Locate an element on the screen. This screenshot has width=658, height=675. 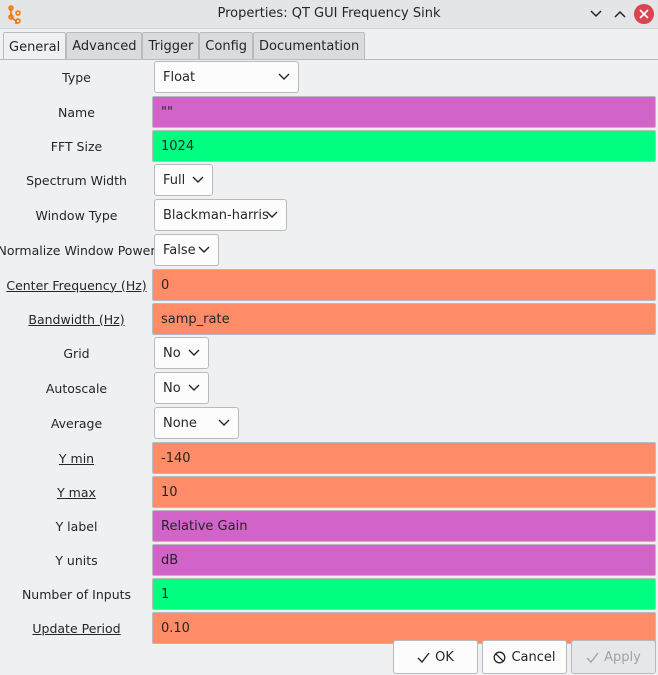
update-period-label: Update Period is located at coordinates (76, 628).